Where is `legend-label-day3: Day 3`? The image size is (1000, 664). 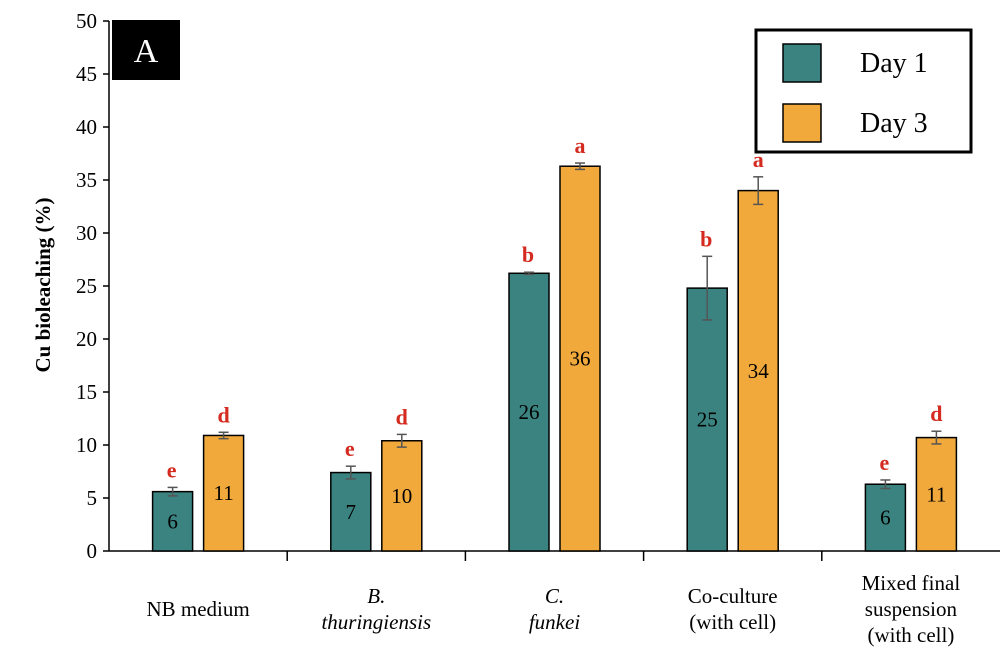
legend-label-day3: Day 3 is located at coordinates (894, 123).